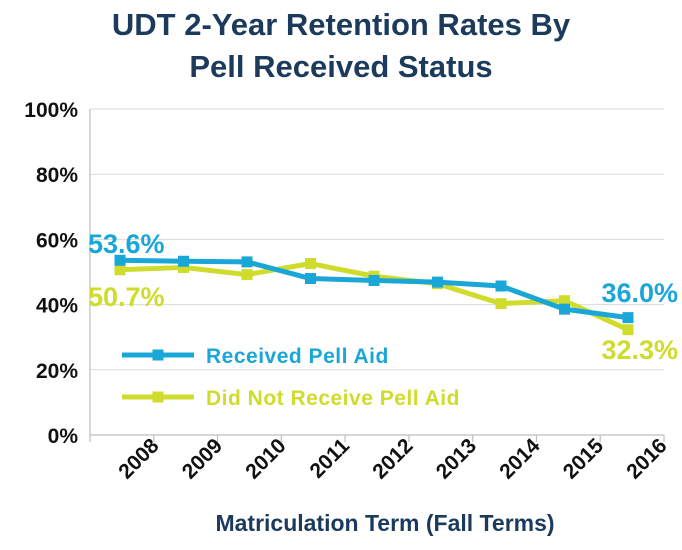 The width and height of the screenshot is (682, 550). What do you see at coordinates (202, 458) in the screenshot?
I see `x-tick-label-2009: 2009` at bounding box center [202, 458].